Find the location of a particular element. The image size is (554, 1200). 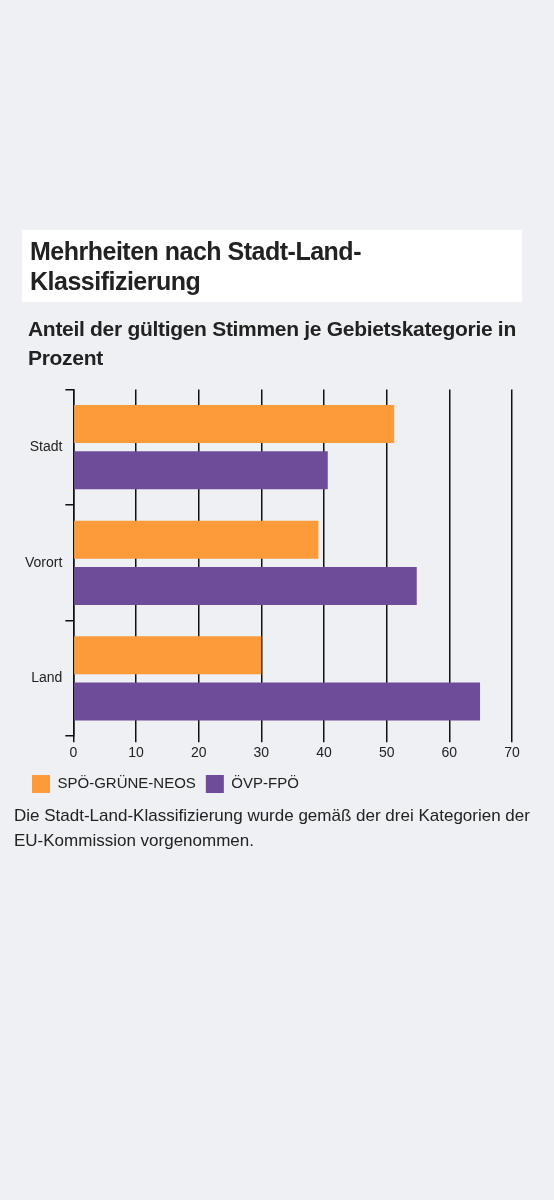

x-tick-label: 70 is located at coordinates (512, 752).